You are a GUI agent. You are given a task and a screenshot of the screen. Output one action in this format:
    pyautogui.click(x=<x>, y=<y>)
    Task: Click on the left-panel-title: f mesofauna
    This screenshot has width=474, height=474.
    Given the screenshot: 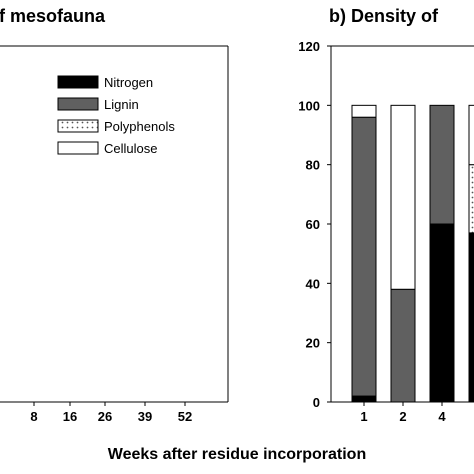 What is the action you would take?
    pyautogui.click(x=53, y=16)
    